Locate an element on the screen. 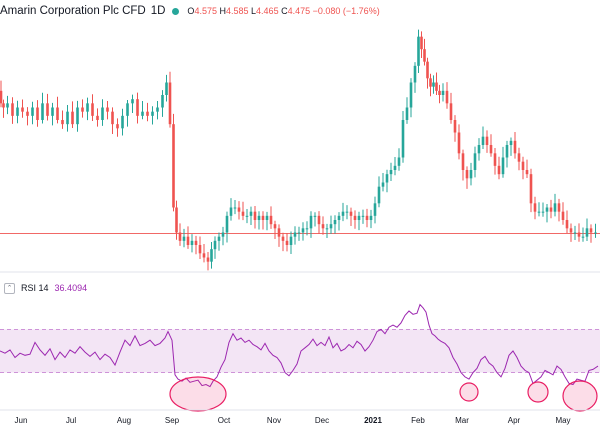 The image size is (600, 427). rsi-legend: ⌃ RSI 14 36.4094 is located at coordinates (45, 288).